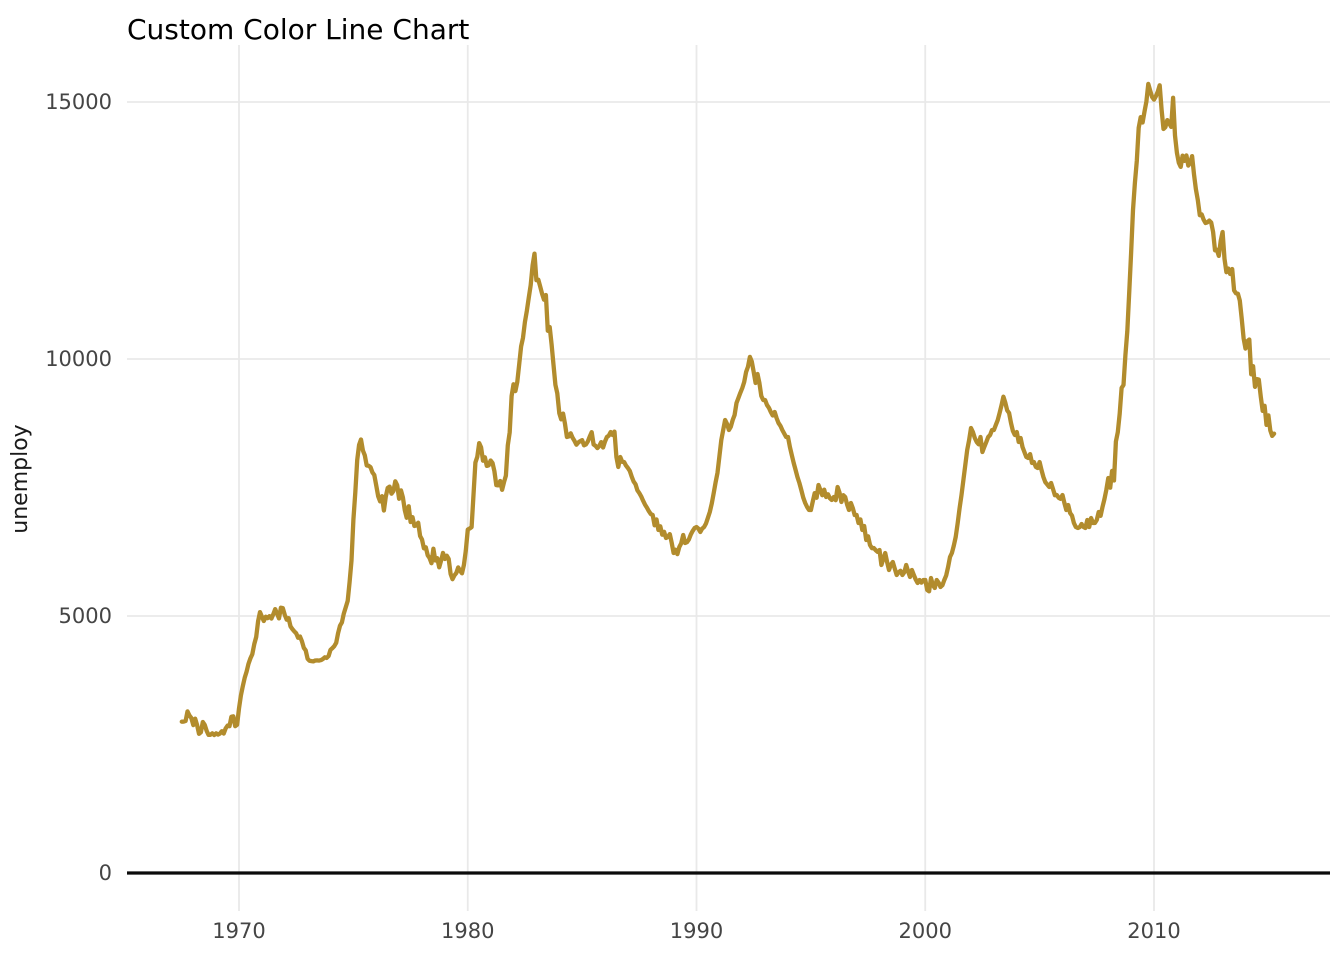 The width and height of the screenshot is (1344, 964). I want to click on y-tick-label: 10000, so click(78, 359).